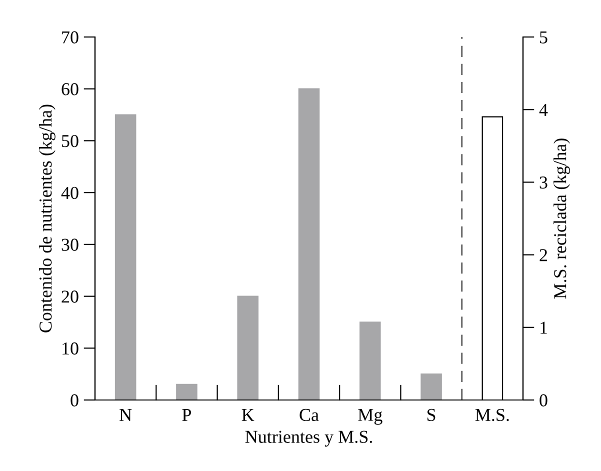  What do you see at coordinates (69, 193) in the screenshot?
I see `y-tick-label: 40` at bounding box center [69, 193].